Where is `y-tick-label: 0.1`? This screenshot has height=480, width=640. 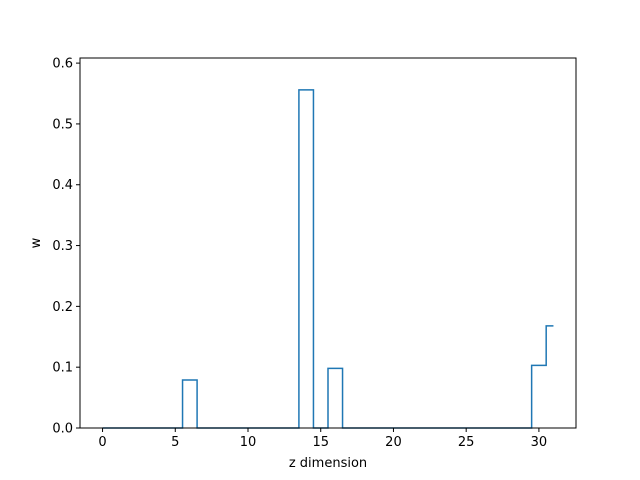
y-tick-label: 0.1 is located at coordinates (62, 368).